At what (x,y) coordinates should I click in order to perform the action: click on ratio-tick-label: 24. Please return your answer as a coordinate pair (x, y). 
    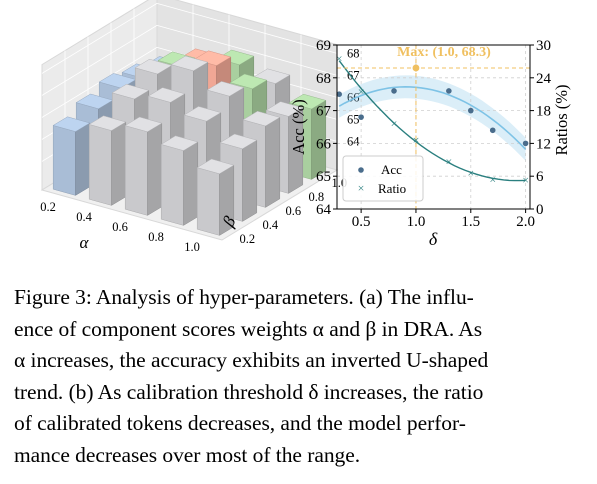
    Looking at the image, I should click on (544, 79).